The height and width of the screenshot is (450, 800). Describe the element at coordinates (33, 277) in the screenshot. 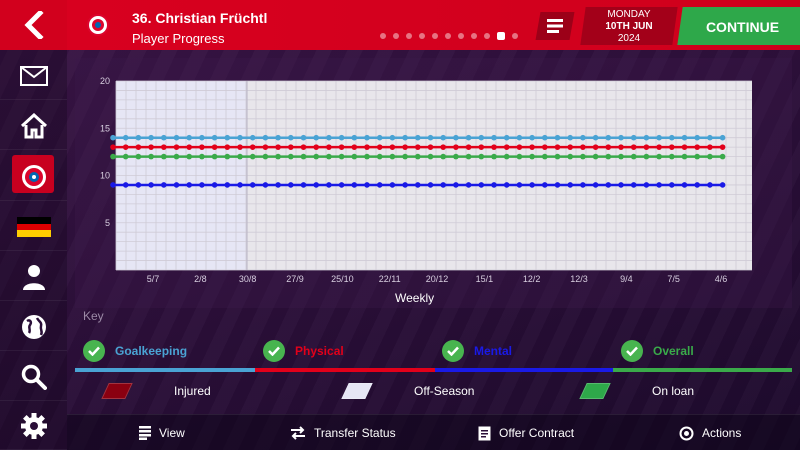

I see `sidebar-item-manager` at that location.